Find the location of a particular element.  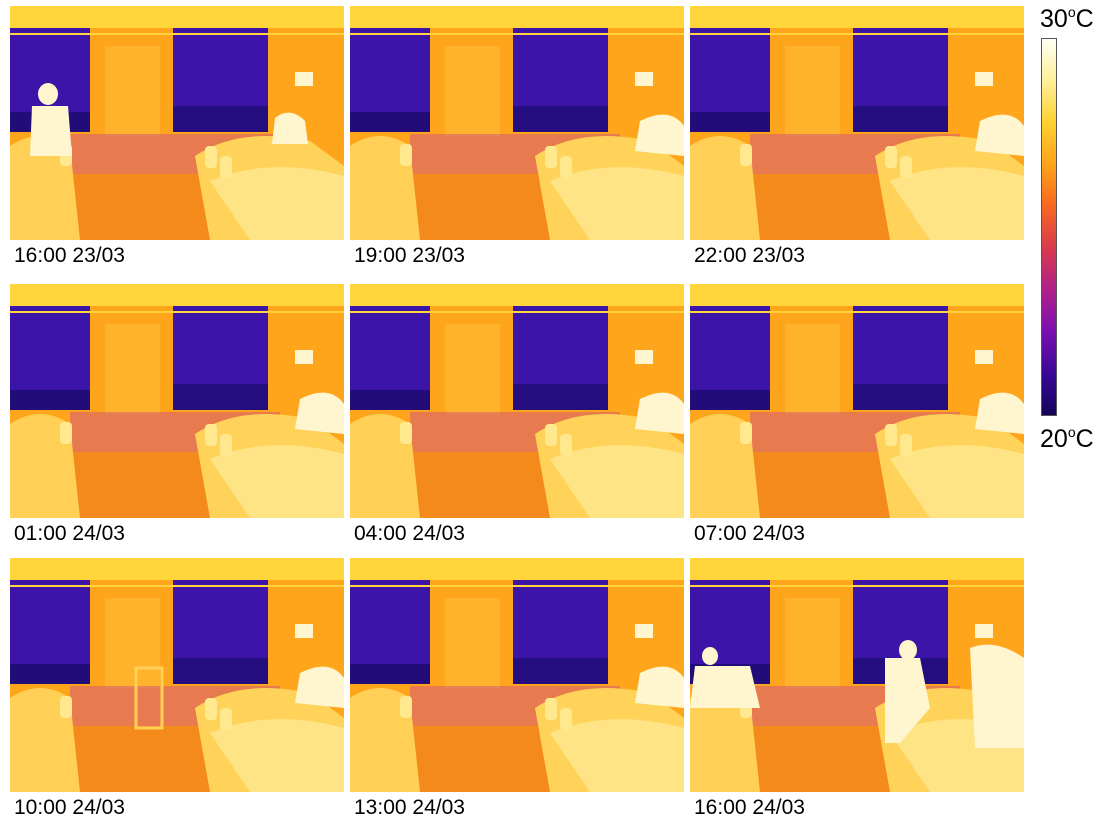

timestamp-caption: 04:00 24/03 is located at coordinates (409, 533).